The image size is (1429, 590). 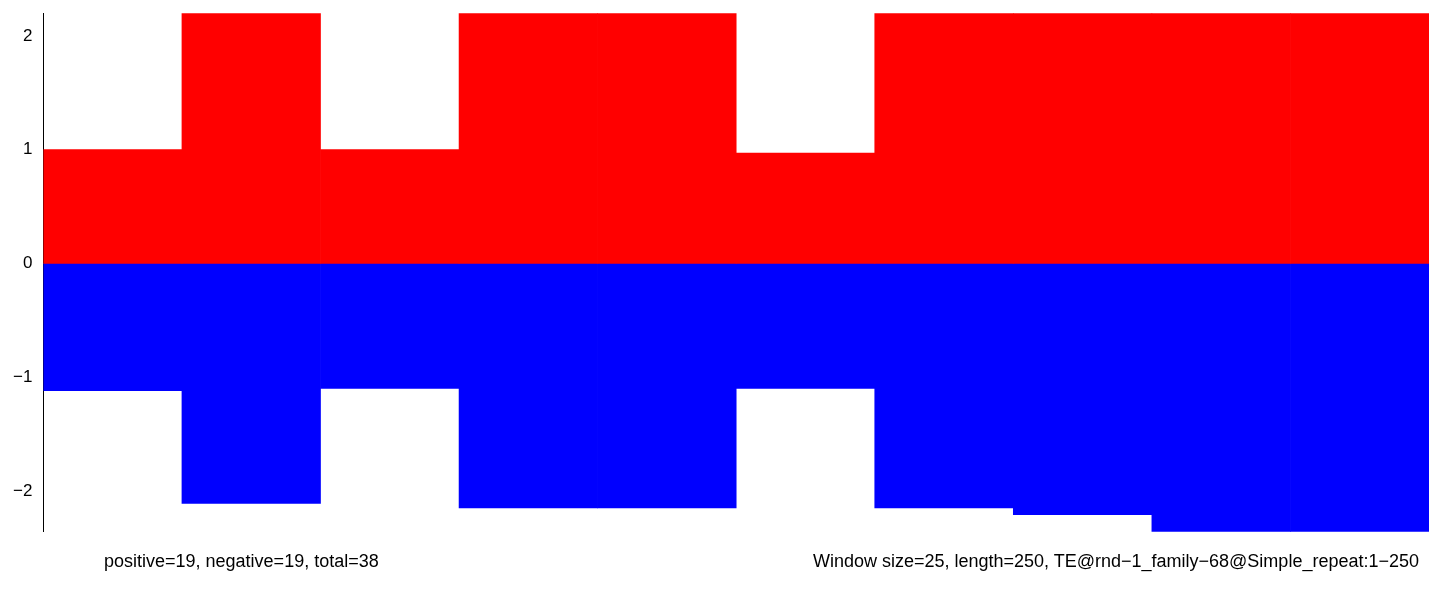 I want to click on y-tick-label: −1, so click(x=22, y=376).